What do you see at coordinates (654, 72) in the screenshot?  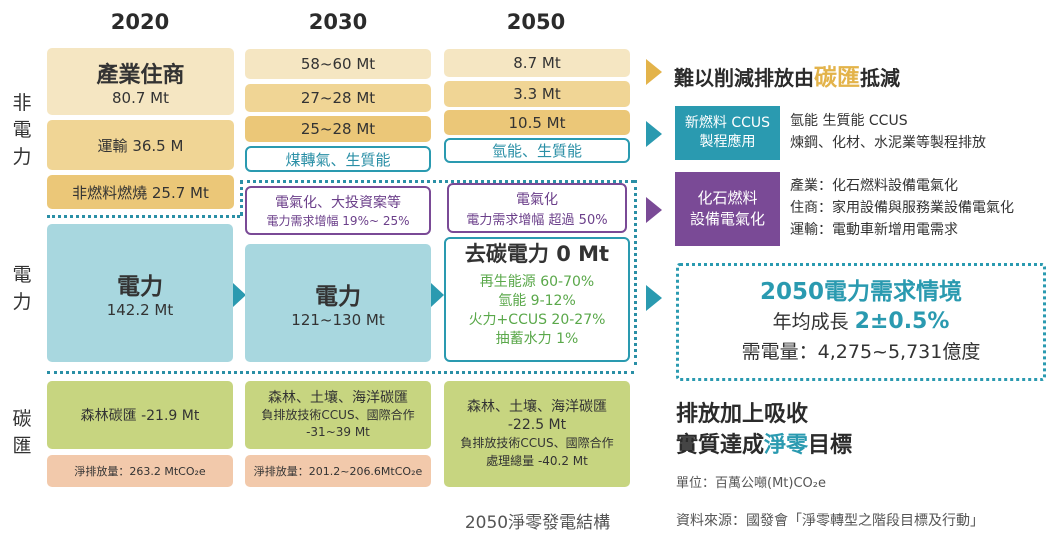 I see `offset-arrow-icon` at bounding box center [654, 72].